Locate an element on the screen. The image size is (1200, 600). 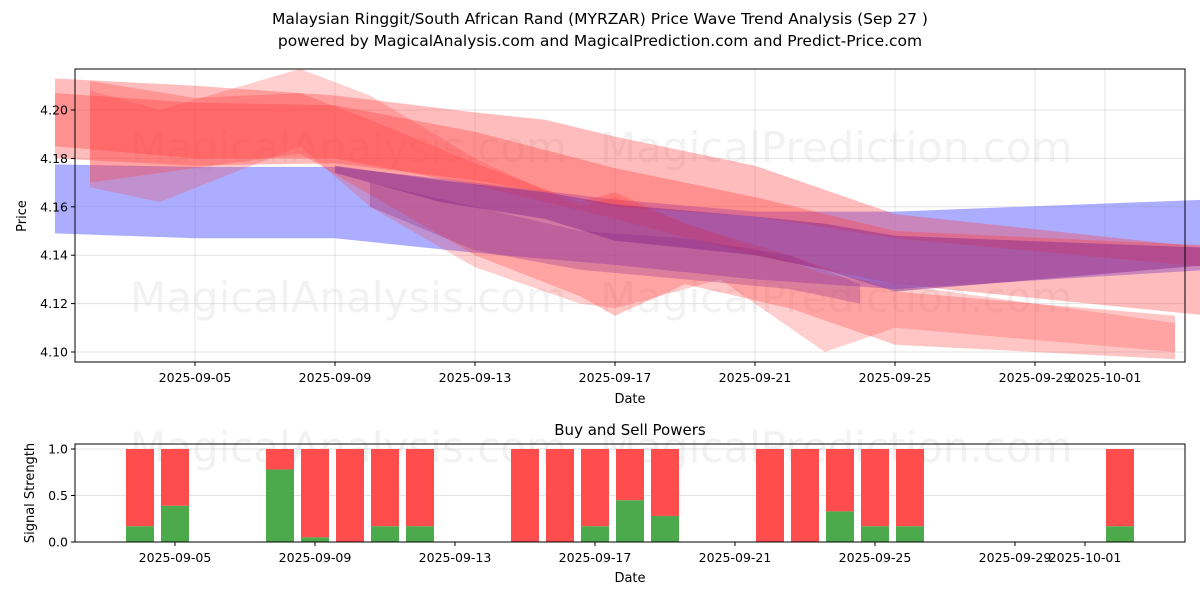
main-x-tick-label: 2025-09-17 is located at coordinates (615, 377).